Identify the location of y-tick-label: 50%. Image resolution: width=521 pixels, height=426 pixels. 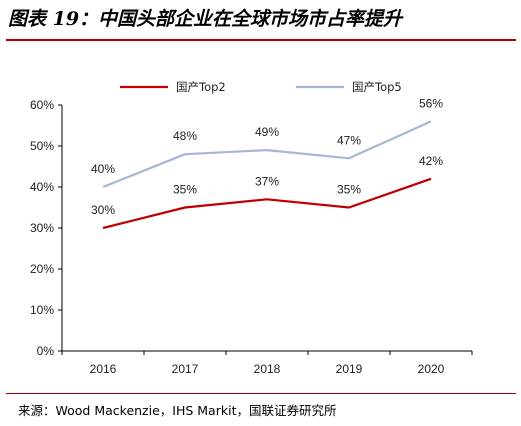
(42, 146).